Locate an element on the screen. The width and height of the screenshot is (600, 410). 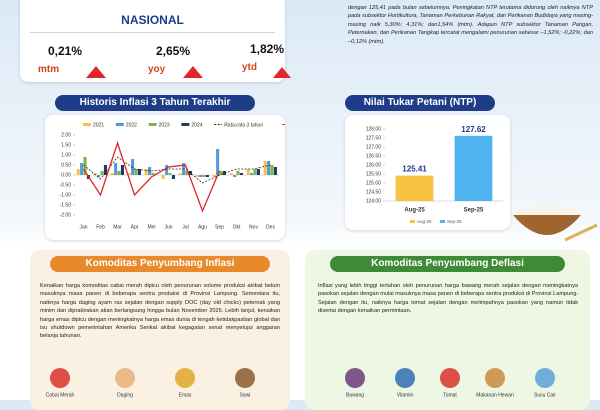
line is located at coordinates (151, 176).